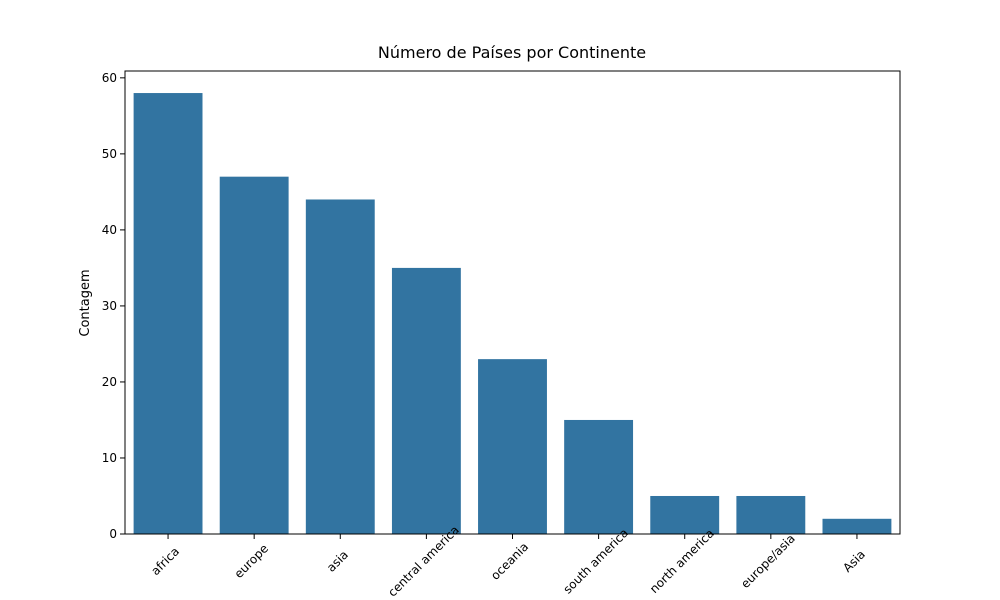 The image size is (1000, 600). What do you see at coordinates (109, 230) in the screenshot?
I see `y-tick-label: 40` at bounding box center [109, 230].